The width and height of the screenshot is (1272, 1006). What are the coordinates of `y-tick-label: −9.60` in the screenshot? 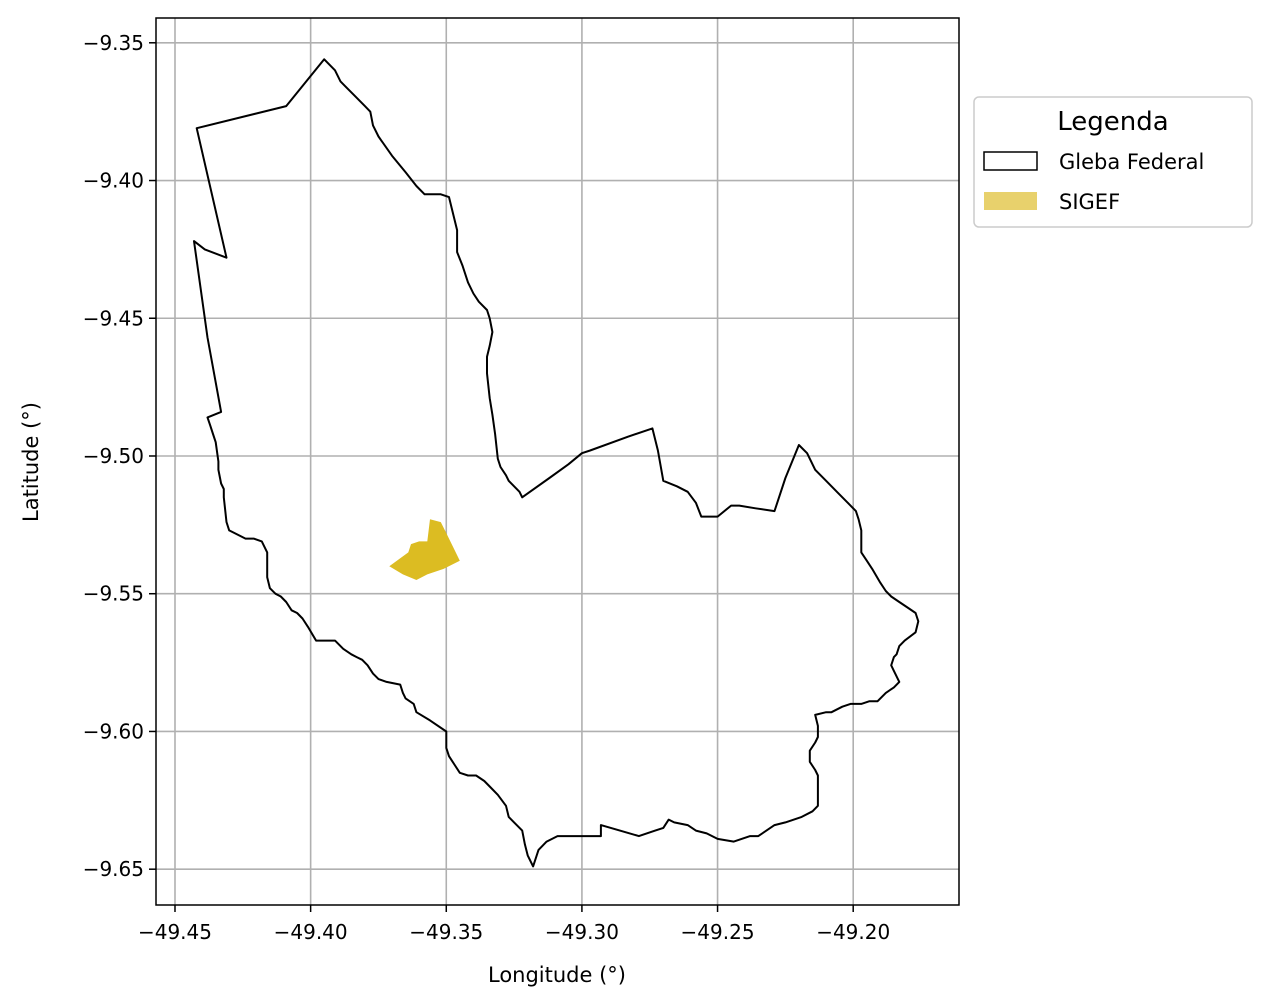 It's located at (113, 731).